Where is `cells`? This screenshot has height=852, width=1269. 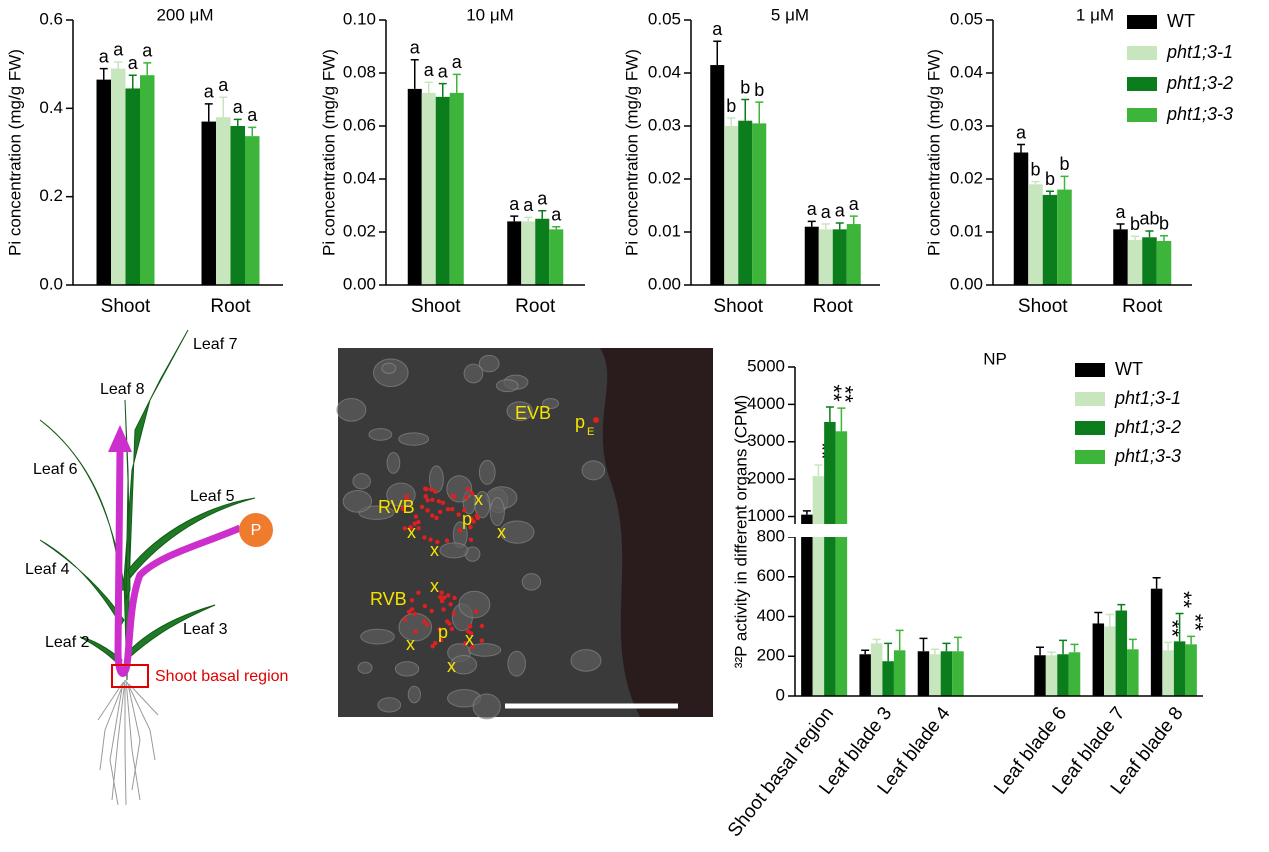
cells is located at coordinates (471, 537).